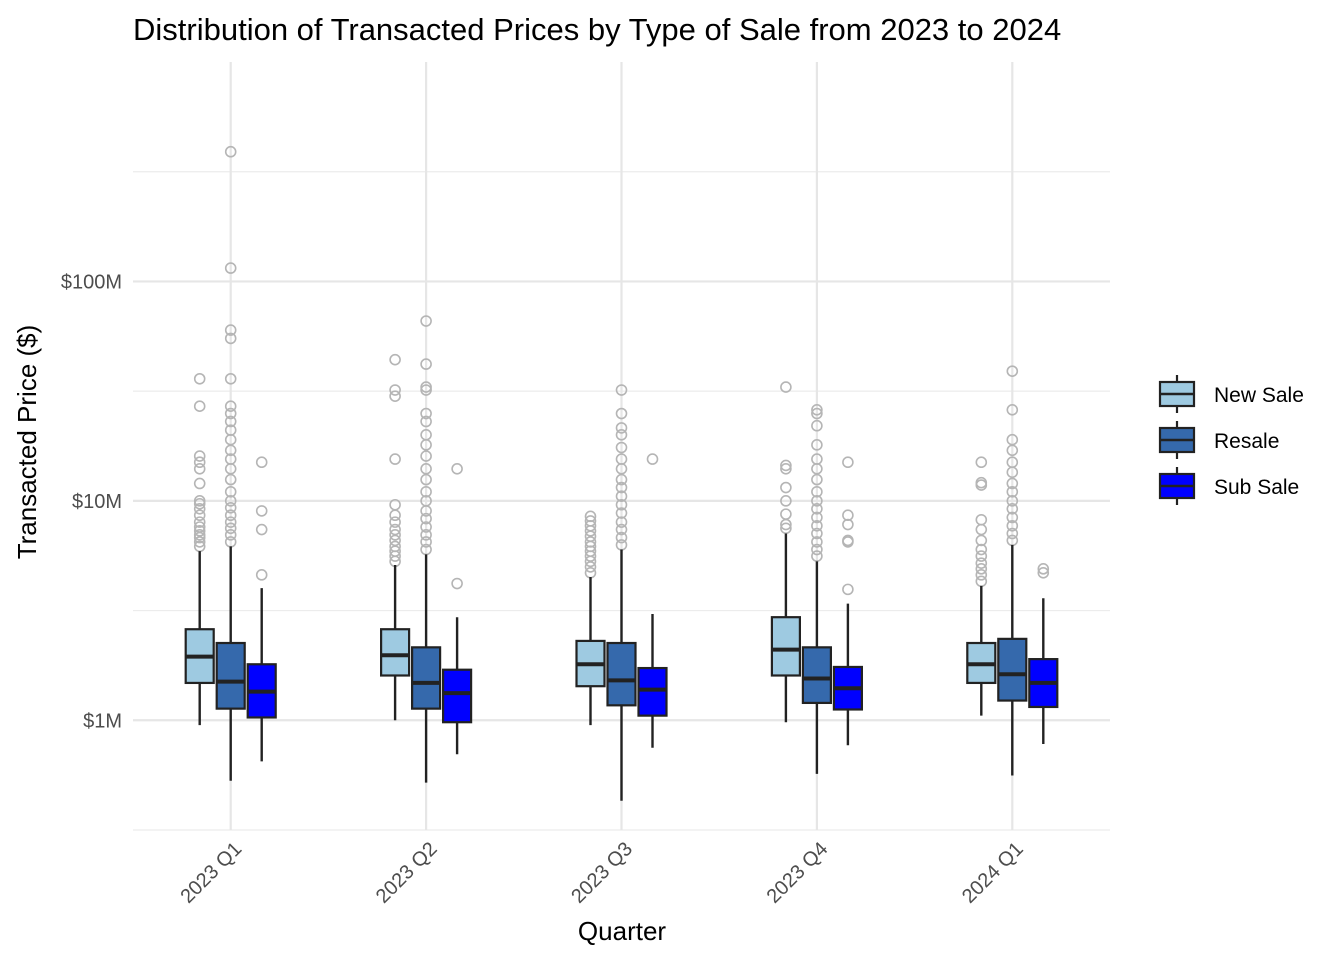 This screenshot has height=960, width=1344. I want to click on legend-label: New Sale, so click(1259, 395).